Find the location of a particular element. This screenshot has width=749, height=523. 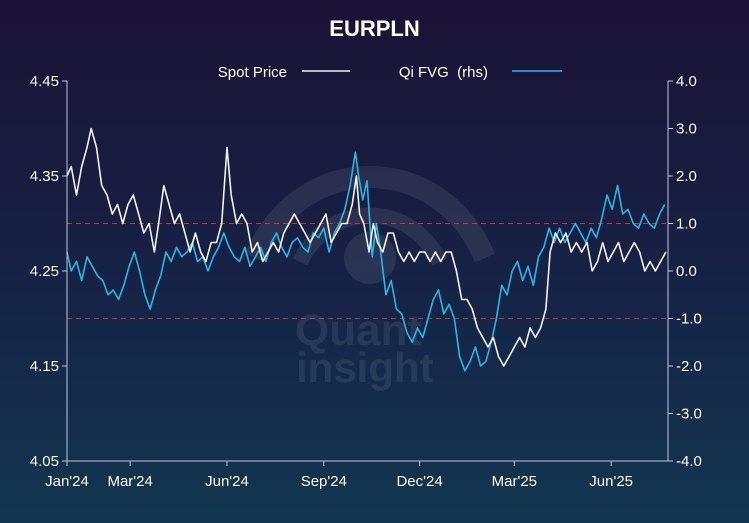

y-left-tick-label: 4.25 is located at coordinates (44, 271).